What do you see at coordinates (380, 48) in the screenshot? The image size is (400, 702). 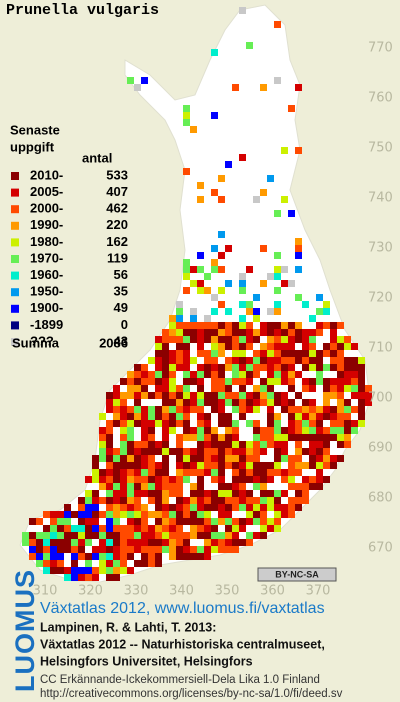 I see `y-coordinate: 770` at bounding box center [380, 48].